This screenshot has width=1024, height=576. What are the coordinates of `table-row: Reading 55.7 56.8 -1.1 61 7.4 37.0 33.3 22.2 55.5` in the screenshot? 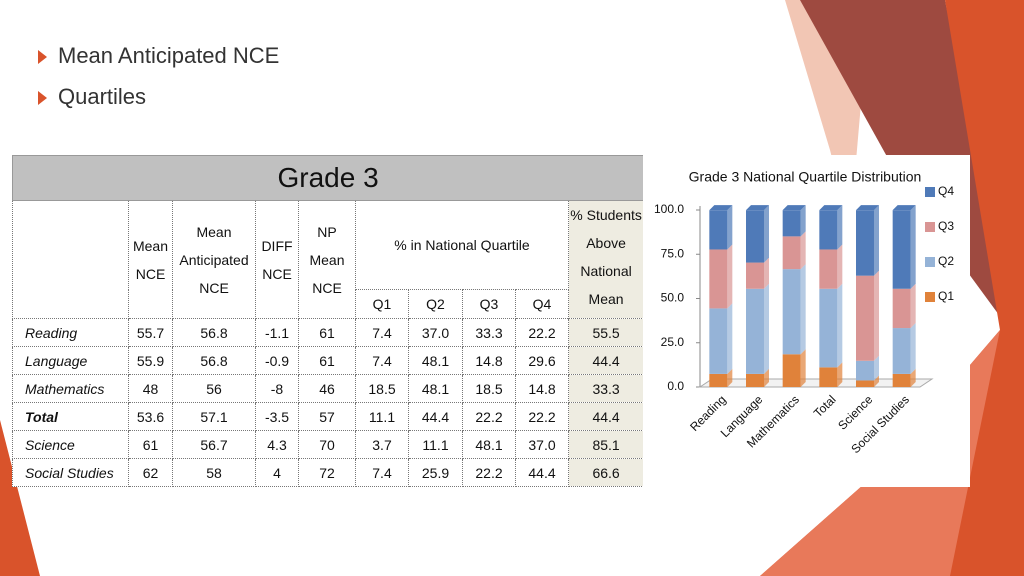 It's located at (327, 332).